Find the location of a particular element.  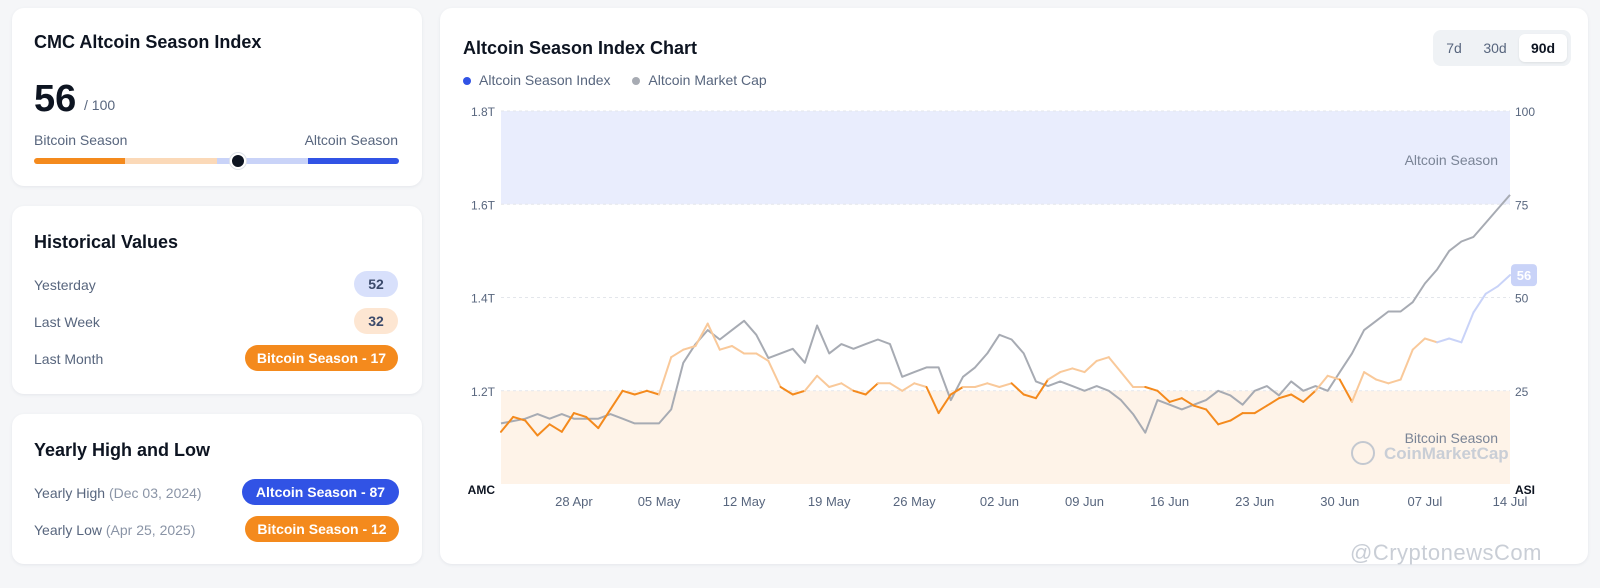

index-value: 56 is located at coordinates (55, 99).